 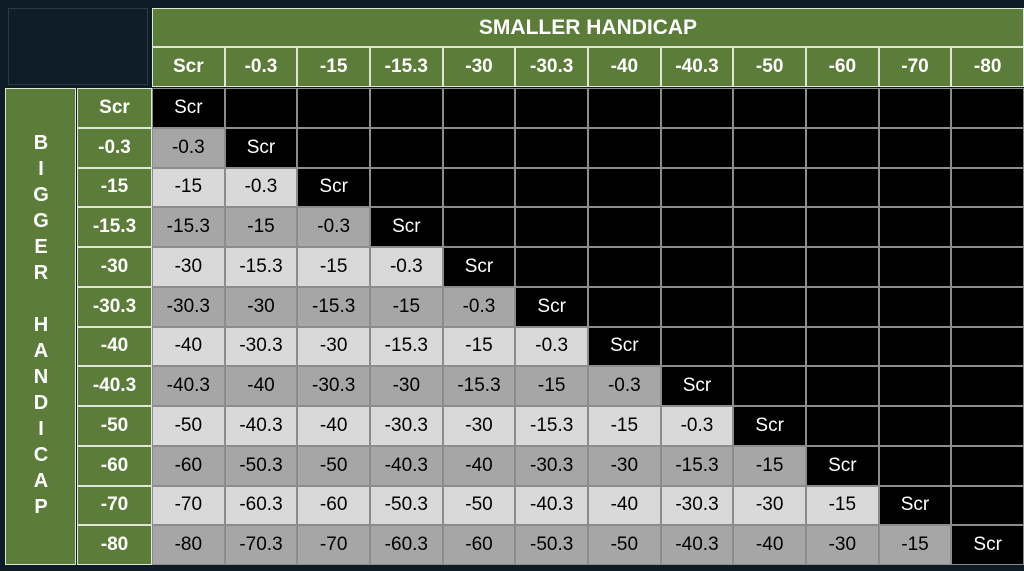 I want to click on row-header: Scr, so click(x=114, y=108).